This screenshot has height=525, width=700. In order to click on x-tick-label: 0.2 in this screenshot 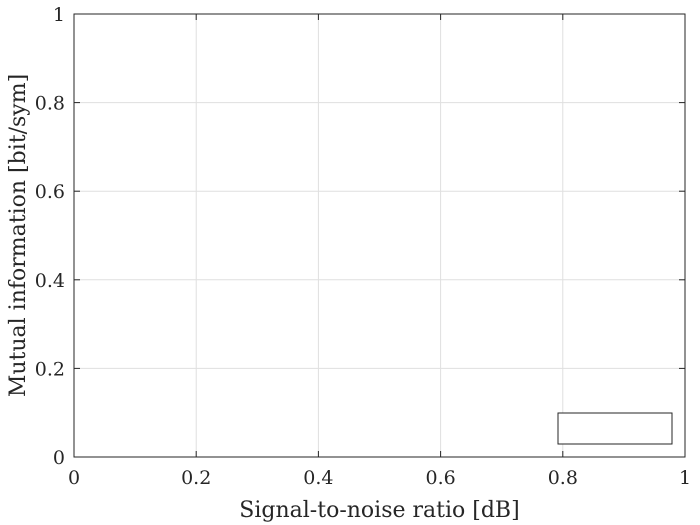, I will do `click(196, 478)`.